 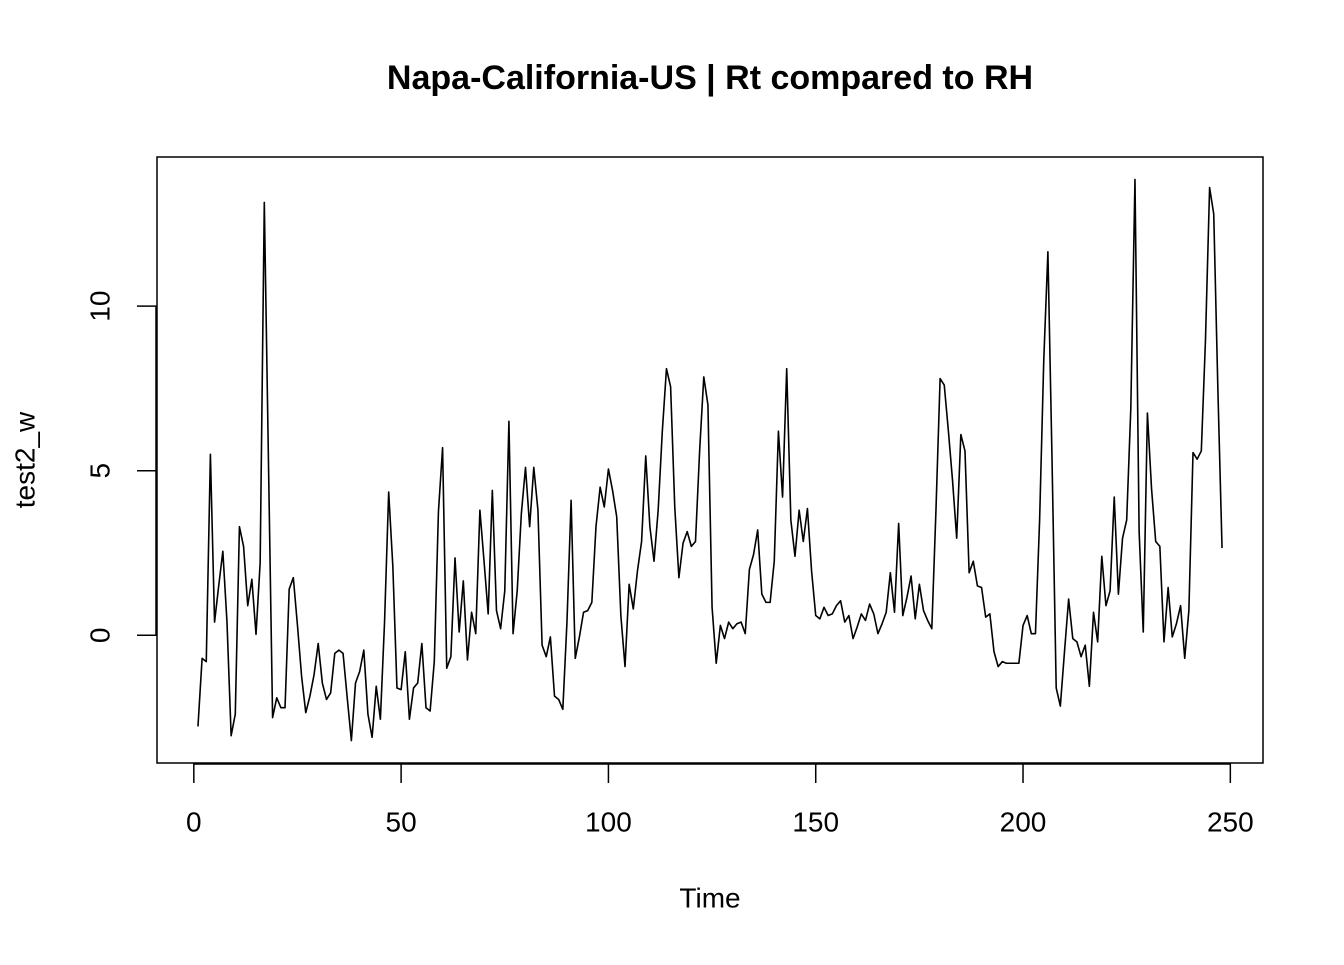 I want to click on x-tick-label: 150, so click(x=815, y=821).